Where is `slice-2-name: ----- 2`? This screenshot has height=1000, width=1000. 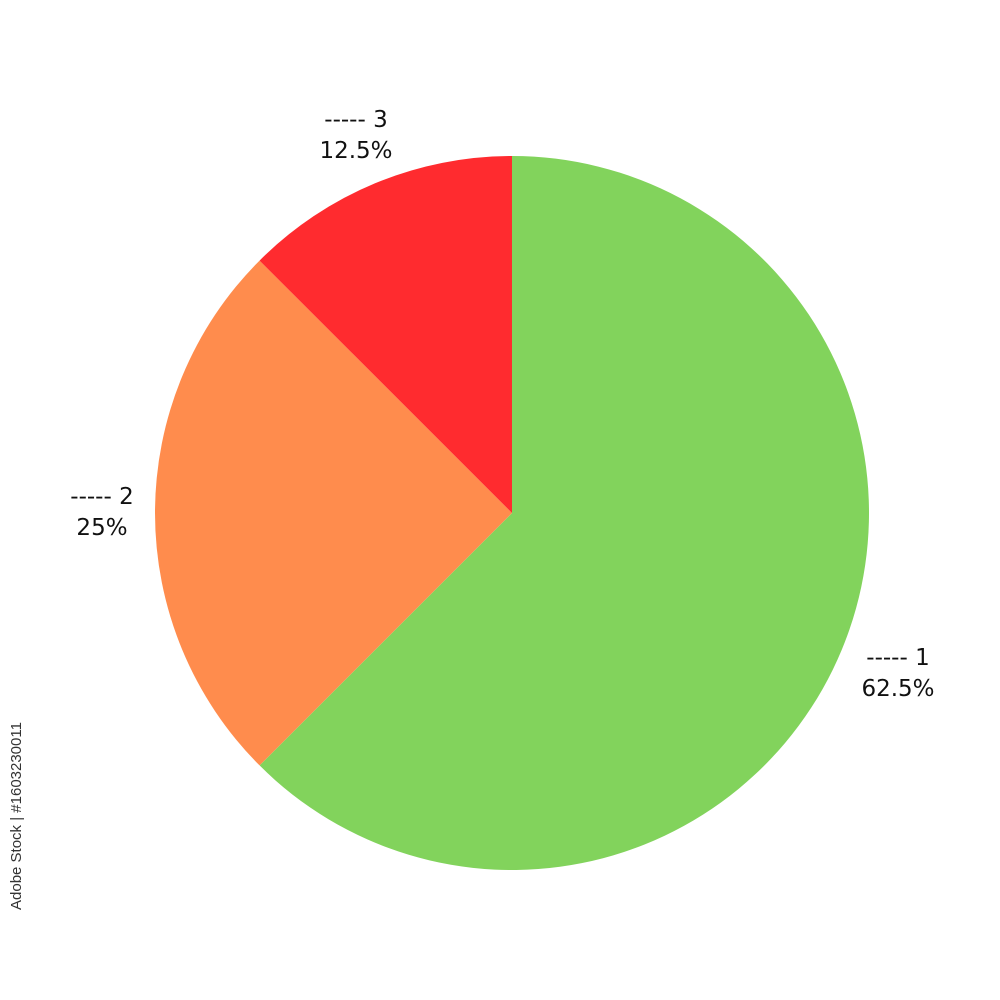 slice-2-name: ----- 2 is located at coordinates (102, 497).